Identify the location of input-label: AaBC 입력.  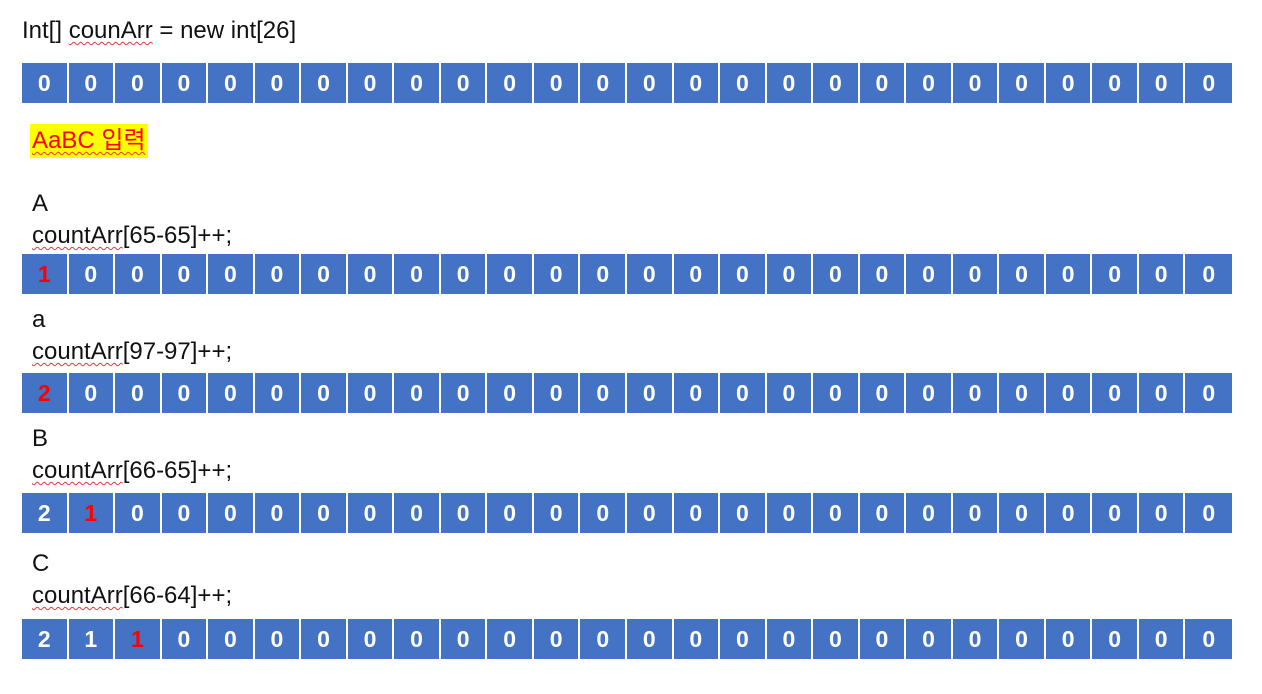
(89, 141).